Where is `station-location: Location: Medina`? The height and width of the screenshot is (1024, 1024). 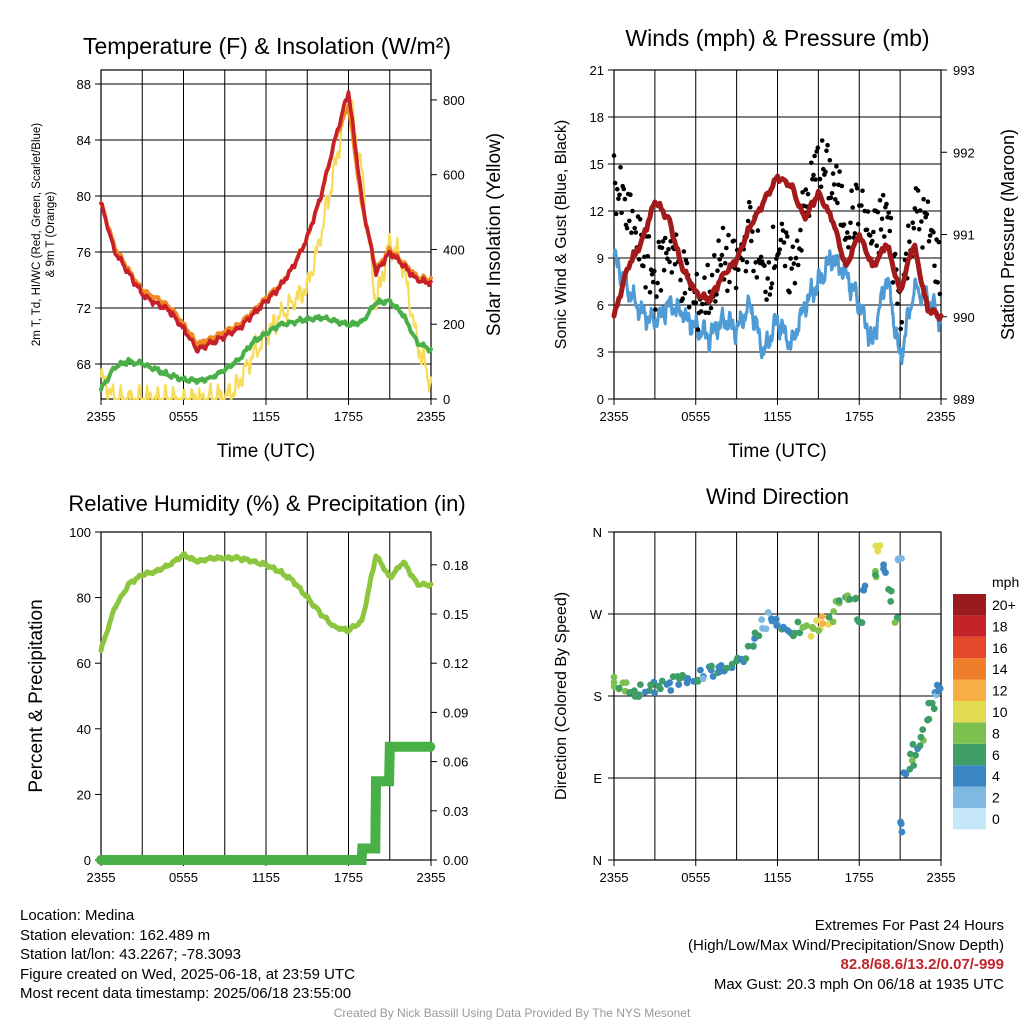 station-location: Location: Medina is located at coordinates (77, 915).